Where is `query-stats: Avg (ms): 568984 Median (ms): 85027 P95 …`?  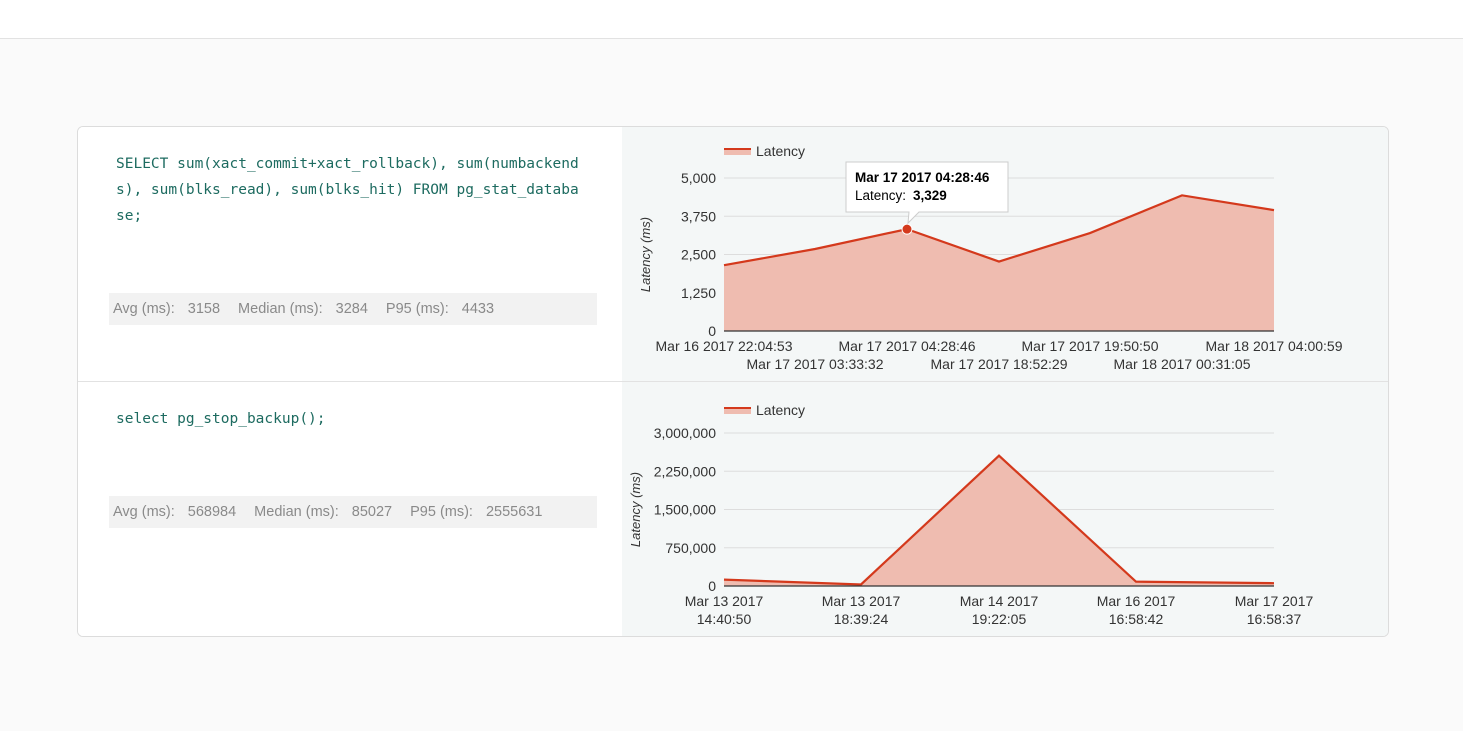 query-stats: Avg (ms): 568984 Median (ms): 85027 P95 … is located at coordinates (353, 512).